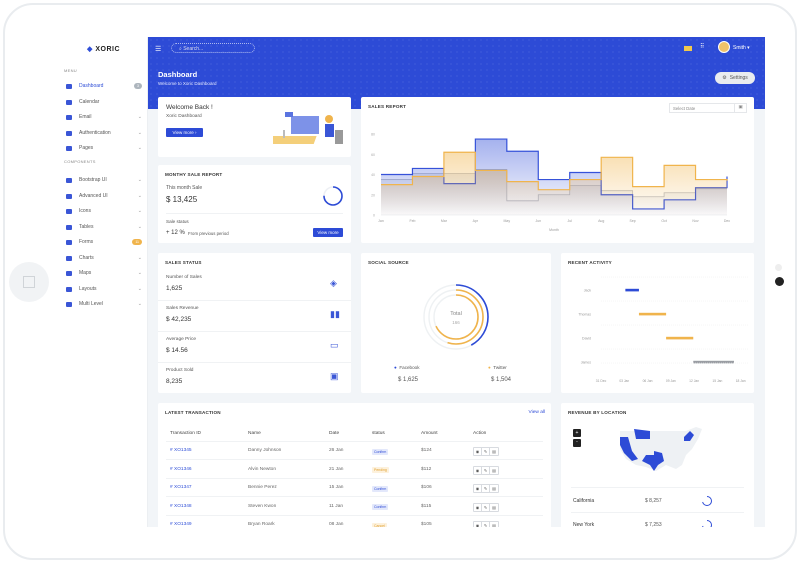 The width and height of the screenshot is (800, 564). I want to click on sidebar-item-email: Email ⌄, so click(104, 117).